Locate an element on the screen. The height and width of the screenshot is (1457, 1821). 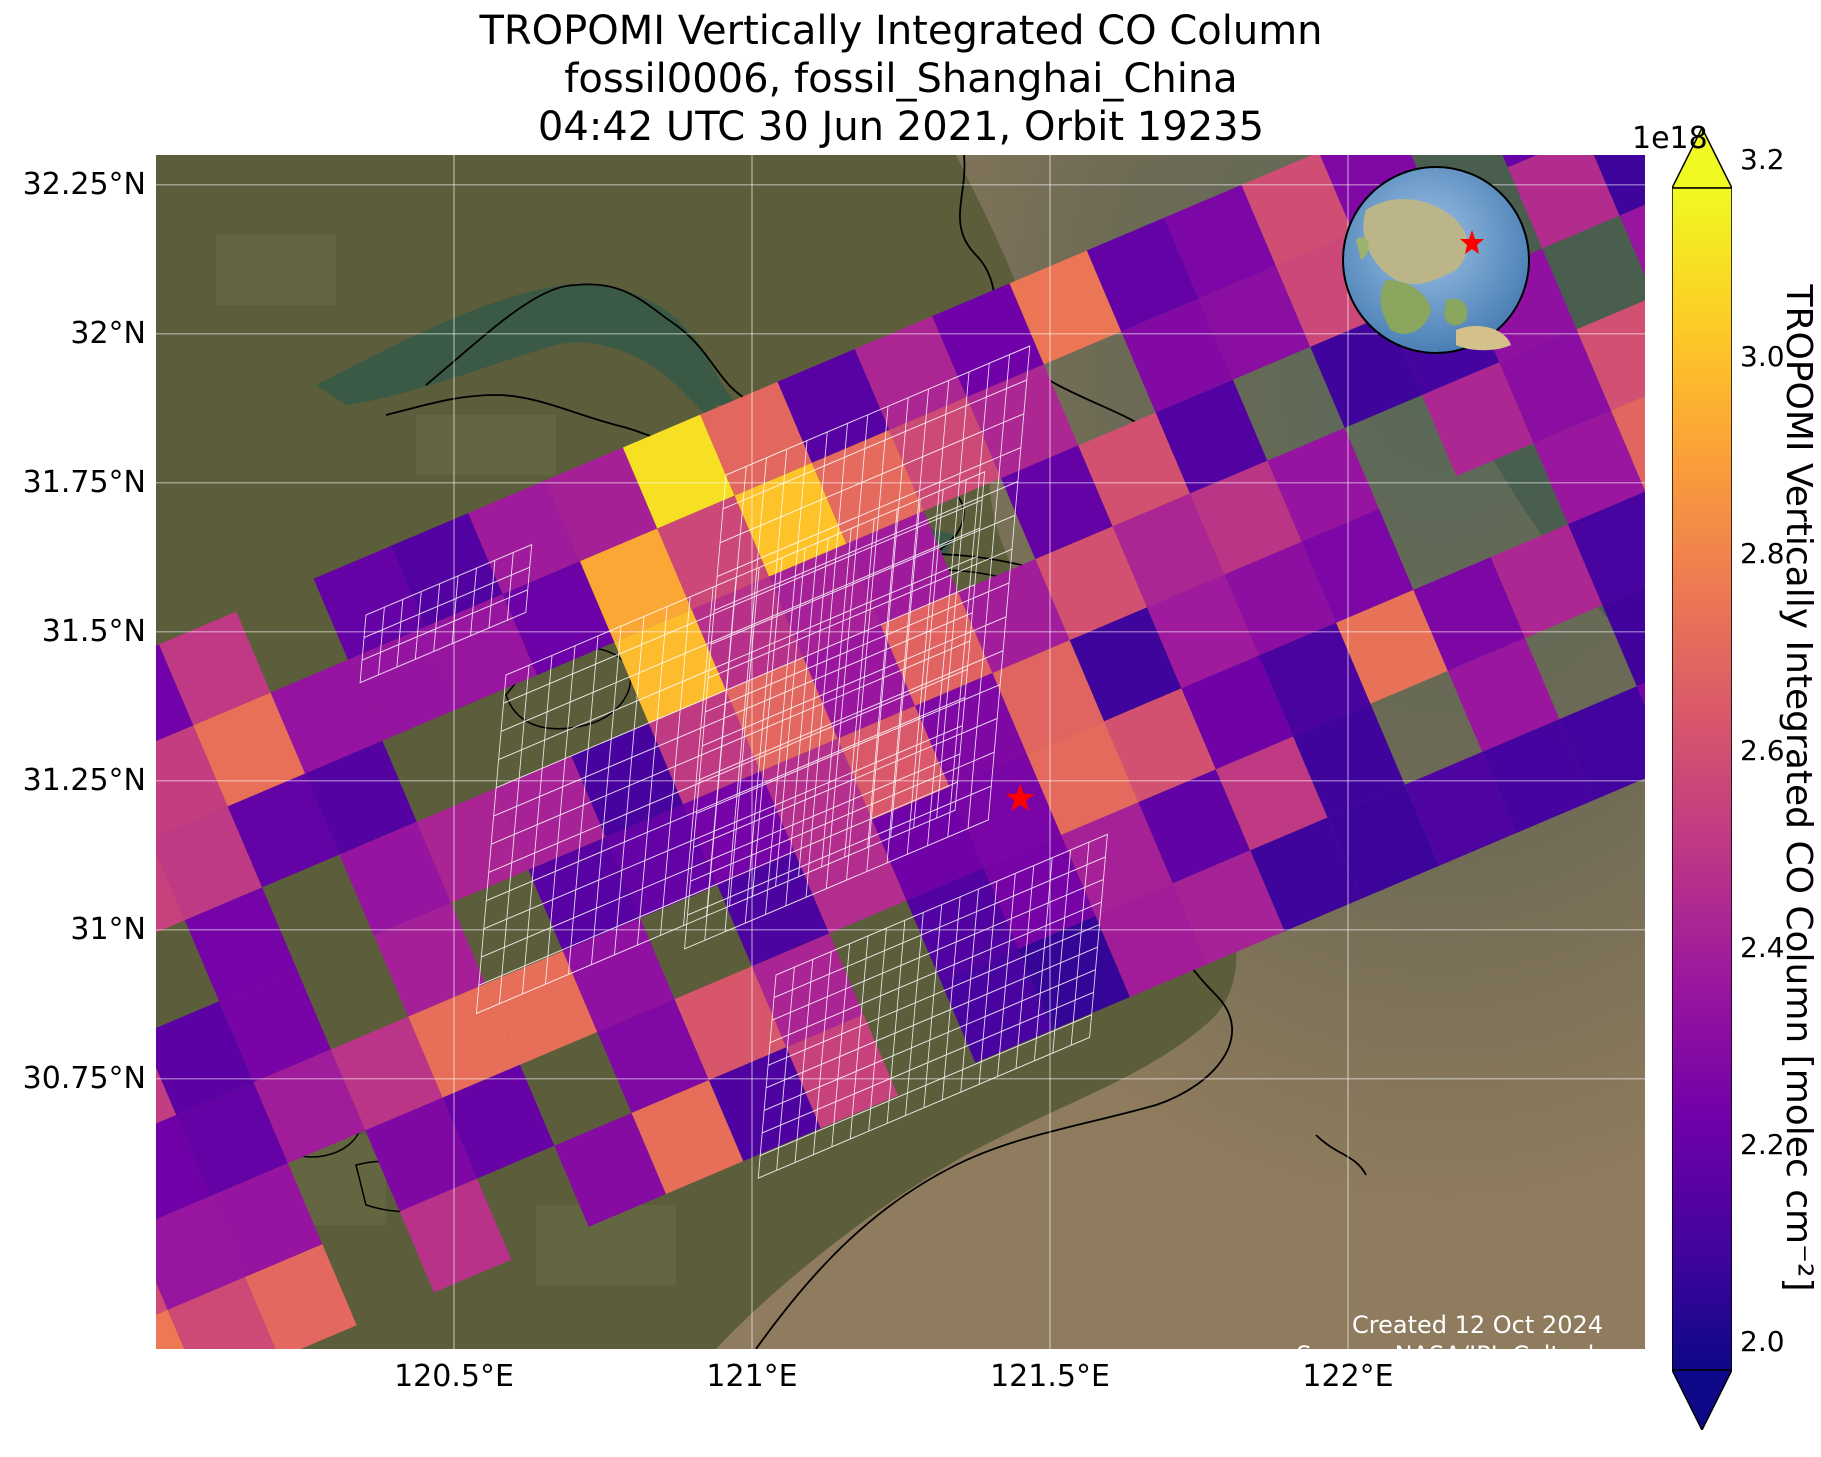
latitude-tick-label: 31.25°N is located at coordinates (84, 780).